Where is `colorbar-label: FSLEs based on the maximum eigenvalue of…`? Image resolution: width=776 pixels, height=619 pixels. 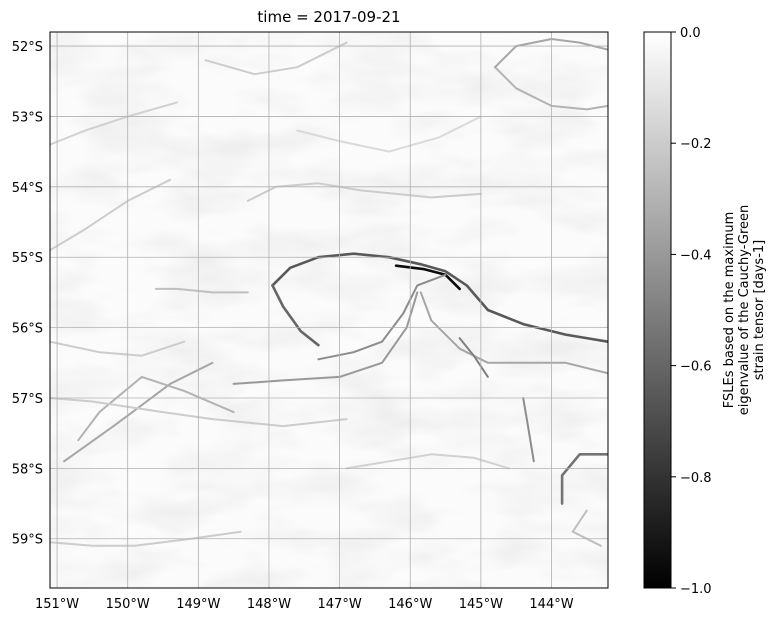
colorbar-label: FSLEs based on the maximum eigenvalue of… is located at coordinates (744, 310).